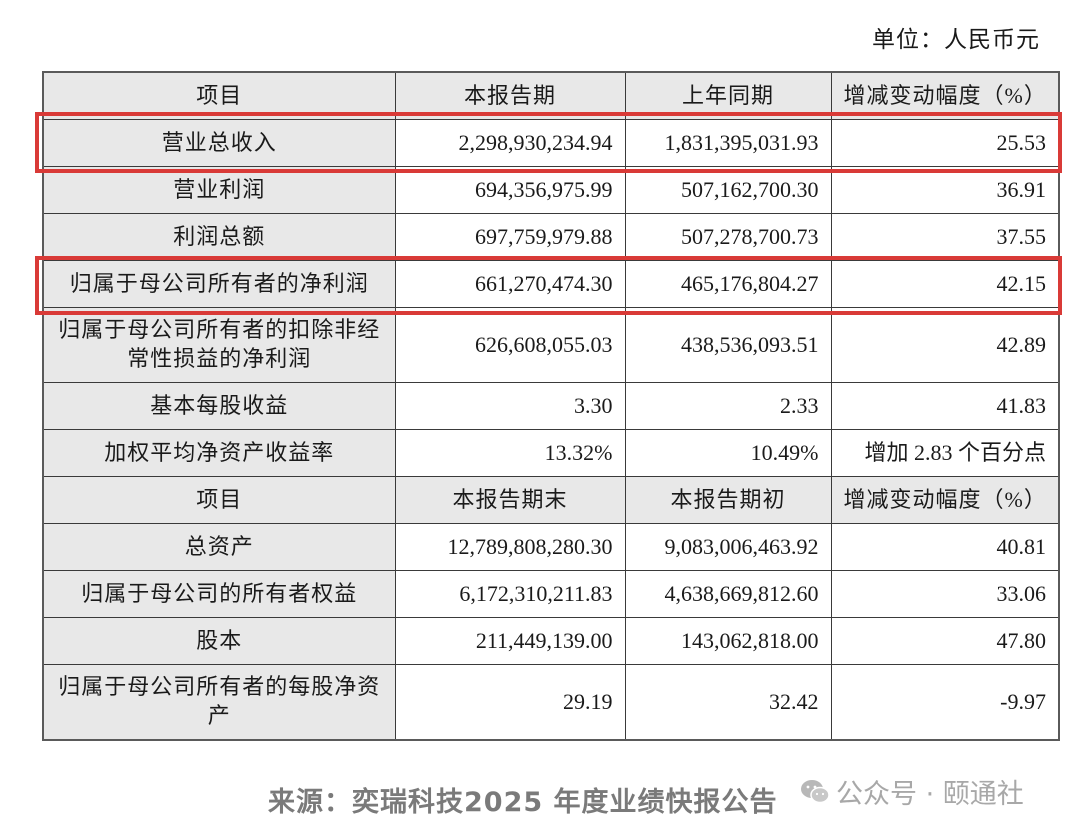 The width and height of the screenshot is (1080, 836). Describe the element at coordinates (219, 143) in the screenshot. I see `row-label: 营业总收入` at that location.